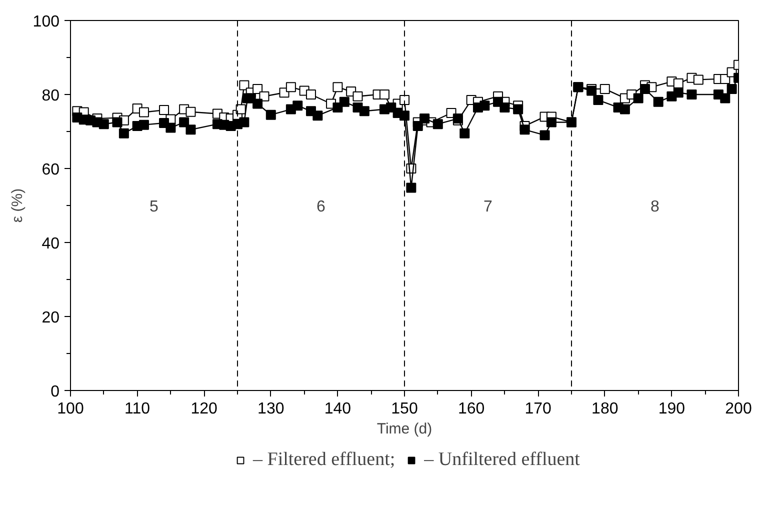 The height and width of the screenshot is (514, 757). I want to click on annotation: 8, so click(655, 207).